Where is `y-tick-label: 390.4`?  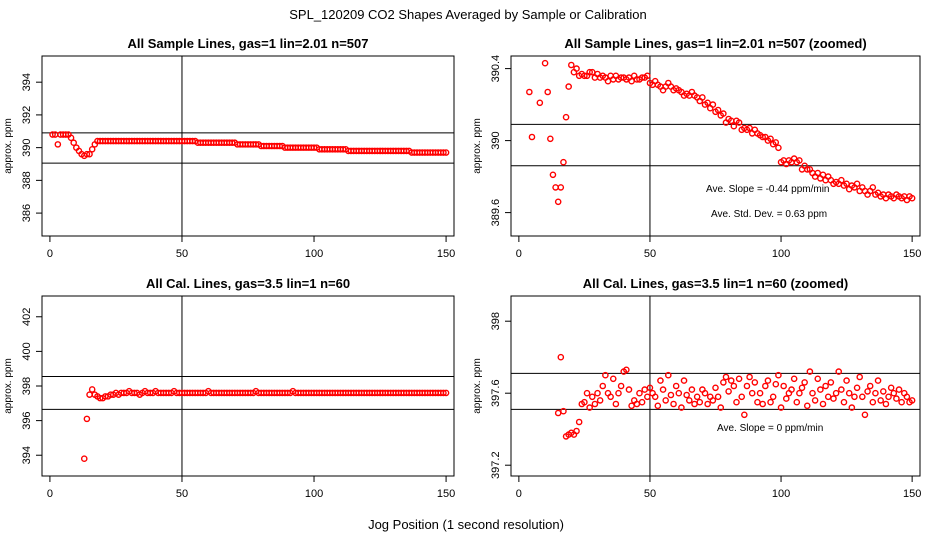
y-tick-label: 390.4 is located at coordinates (496, 69).